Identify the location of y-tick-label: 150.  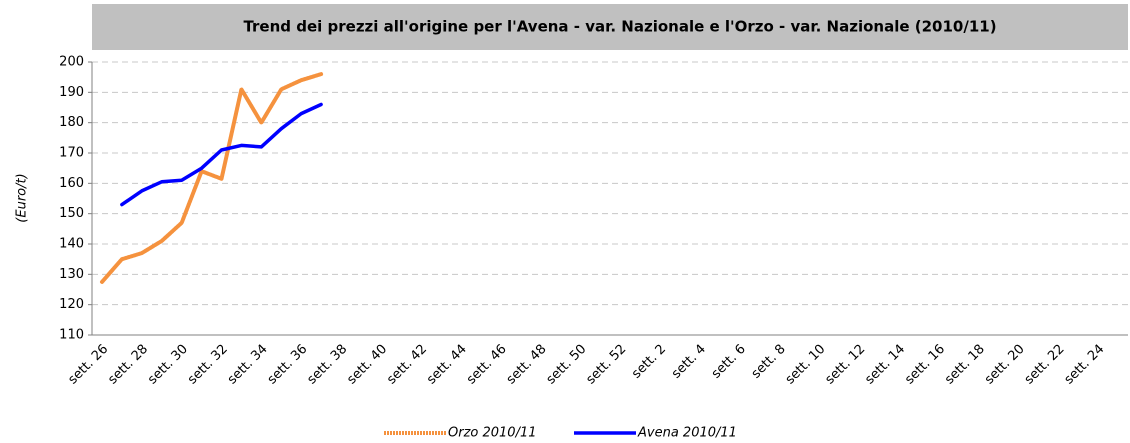
(71, 213).